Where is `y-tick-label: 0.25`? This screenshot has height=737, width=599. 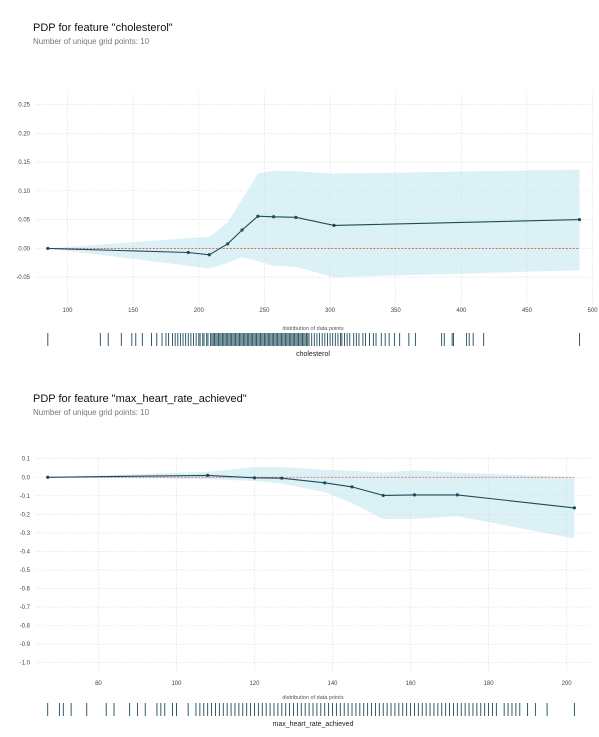 y-tick-label: 0.25 is located at coordinates (24, 106).